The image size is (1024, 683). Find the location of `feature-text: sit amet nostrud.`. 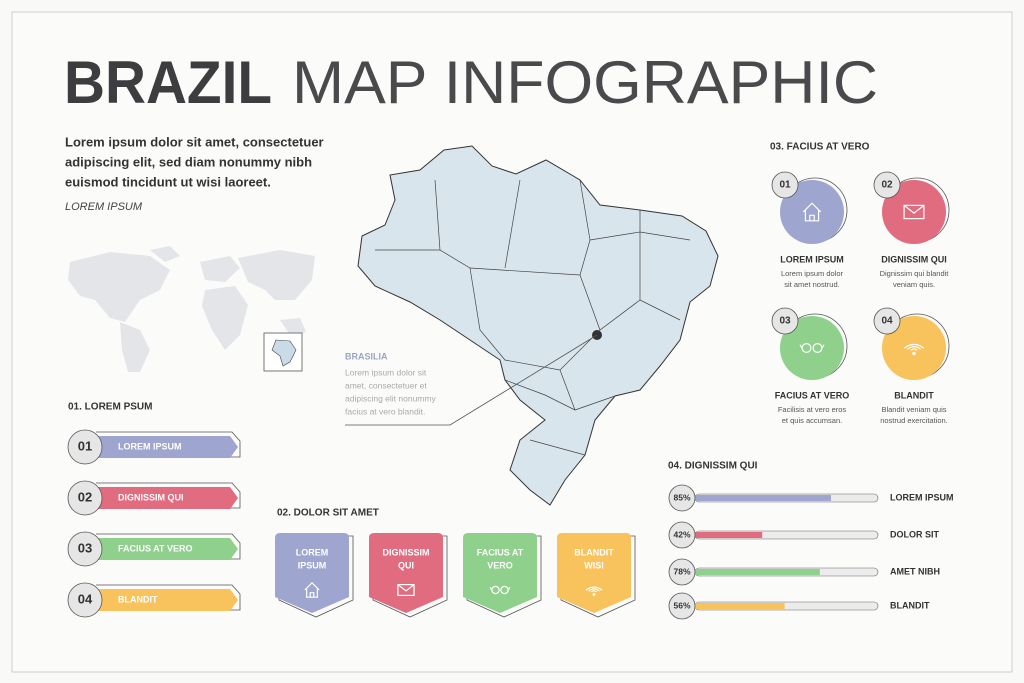

feature-text: sit amet nostrud. is located at coordinates (811, 284).